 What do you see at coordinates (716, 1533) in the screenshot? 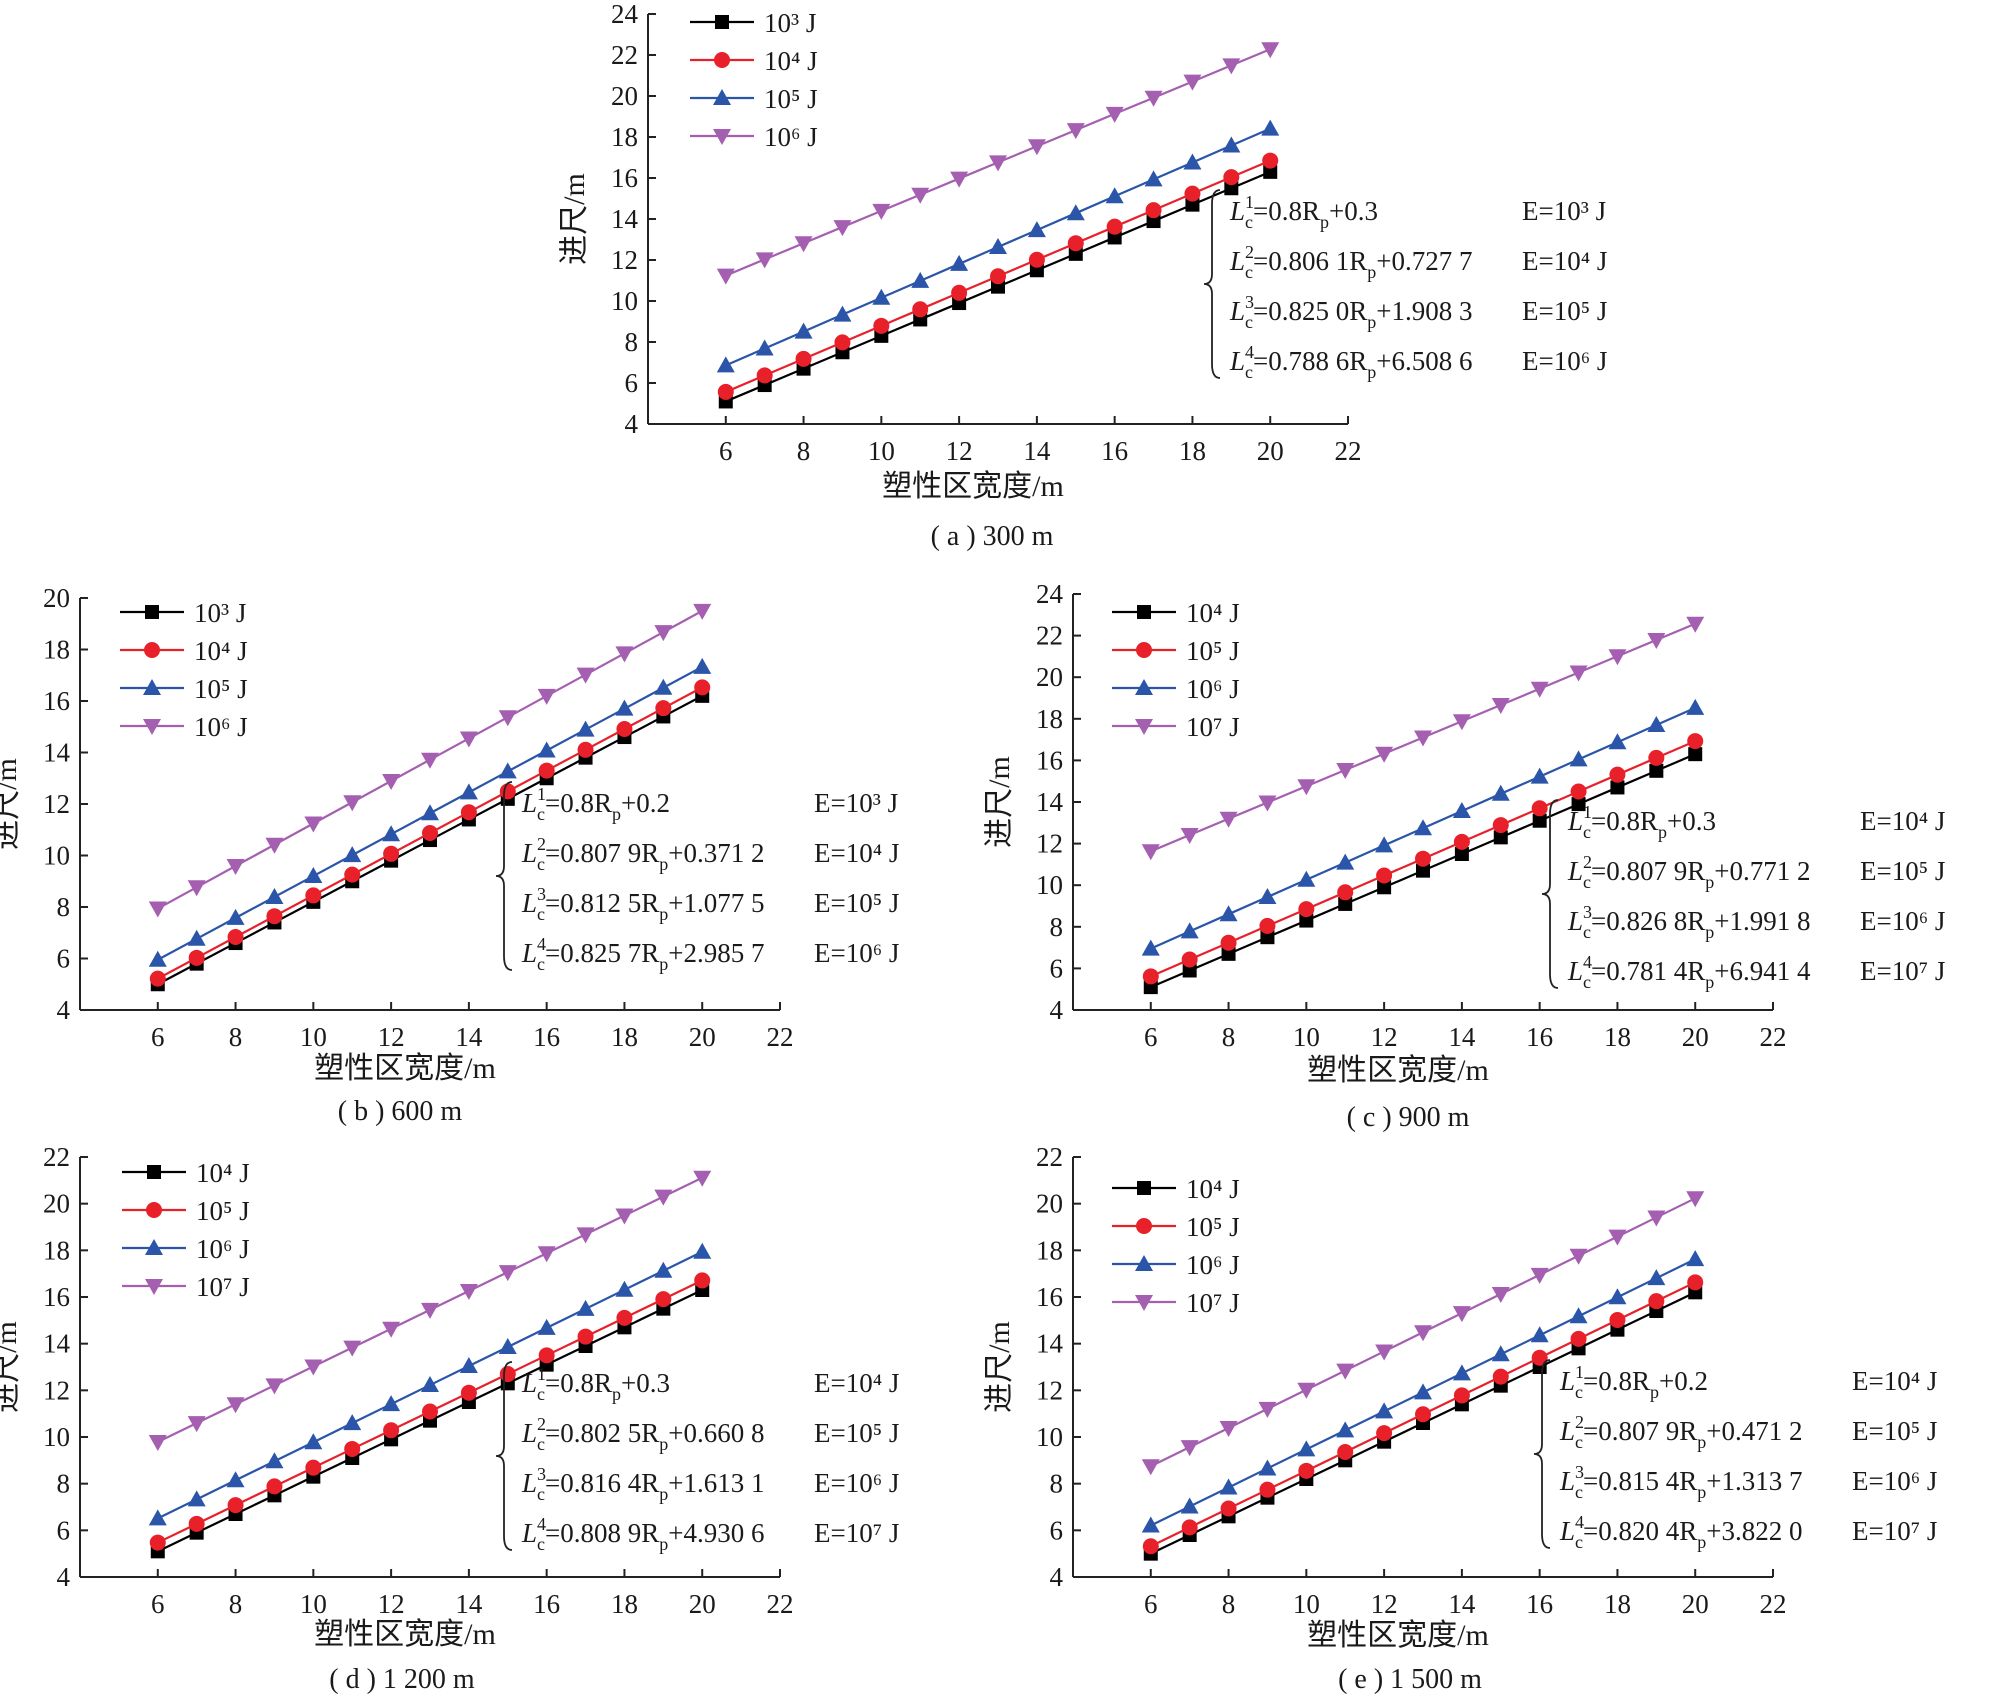
I see `equation-part: +4.930 6` at bounding box center [716, 1533].